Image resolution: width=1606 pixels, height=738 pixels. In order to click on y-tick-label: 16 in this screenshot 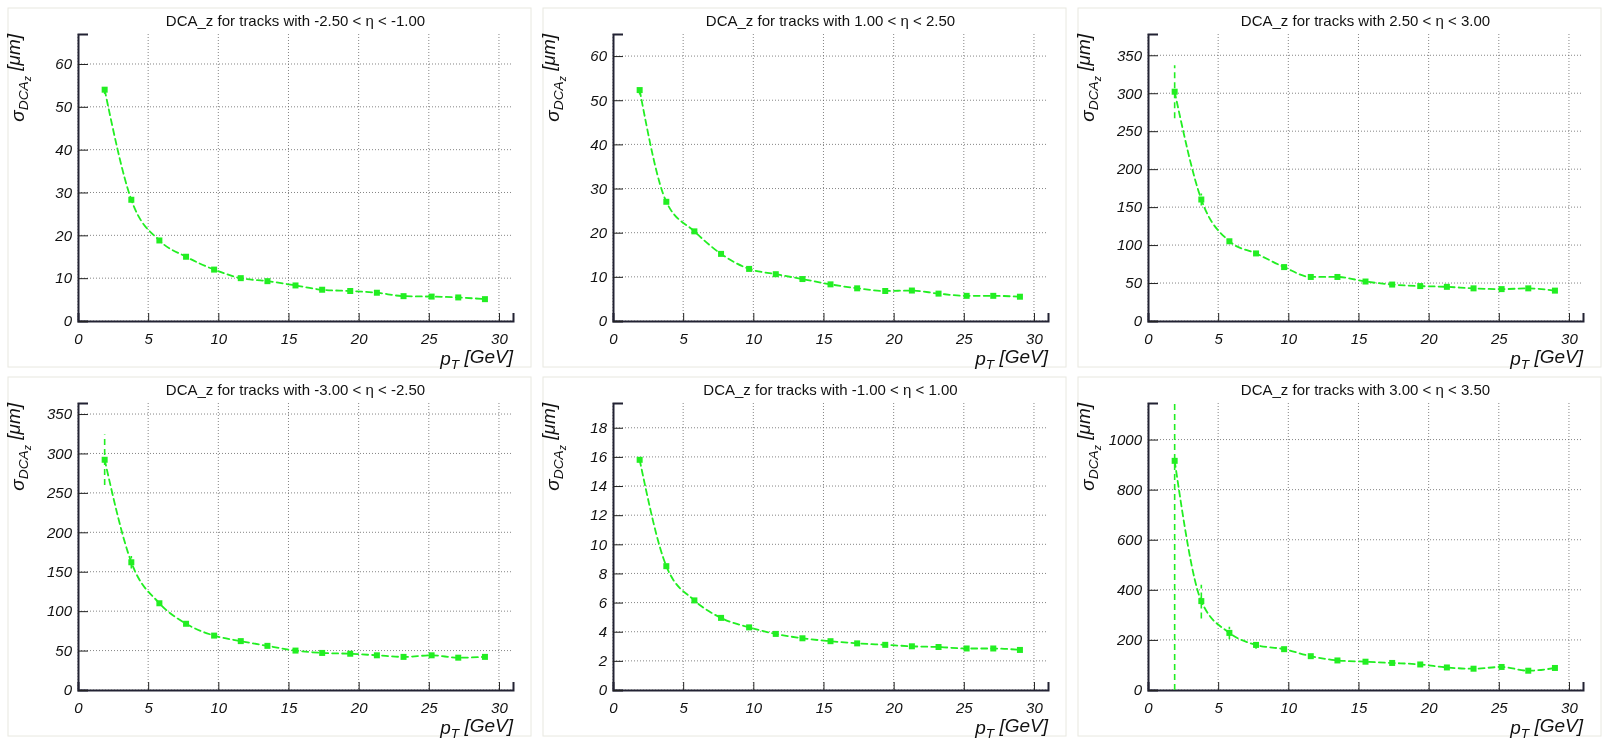, I will do `click(599, 457)`.